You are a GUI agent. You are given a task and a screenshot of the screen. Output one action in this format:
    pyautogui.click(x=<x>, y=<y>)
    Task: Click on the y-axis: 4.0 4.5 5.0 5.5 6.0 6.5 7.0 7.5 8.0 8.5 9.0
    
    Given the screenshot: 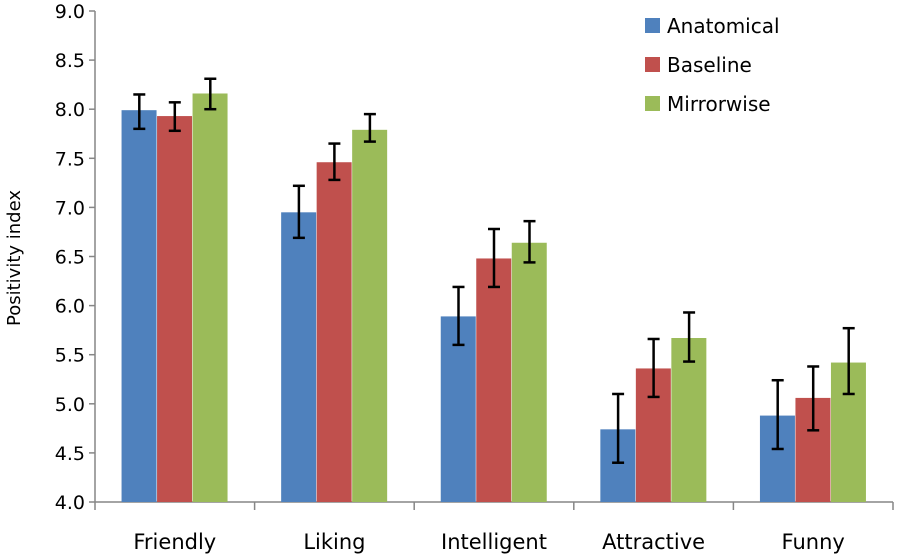 What is the action you would take?
    pyautogui.click(x=75, y=257)
    